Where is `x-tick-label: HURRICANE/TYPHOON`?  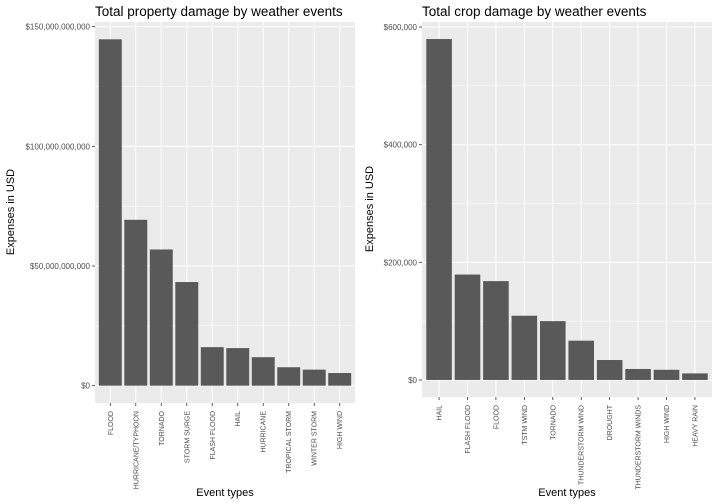
x-tick-label: HURRICANE/TYPHOON is located at coordinates (136, 450).